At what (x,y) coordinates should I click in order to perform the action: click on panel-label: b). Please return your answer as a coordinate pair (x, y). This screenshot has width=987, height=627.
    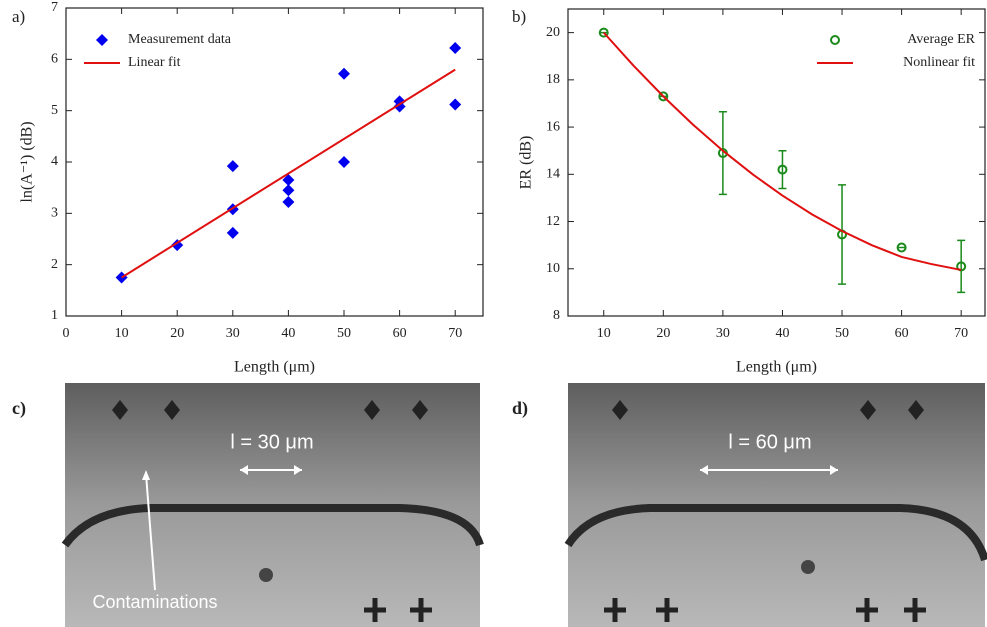
    Looking at the image, I should click on (519, 16).